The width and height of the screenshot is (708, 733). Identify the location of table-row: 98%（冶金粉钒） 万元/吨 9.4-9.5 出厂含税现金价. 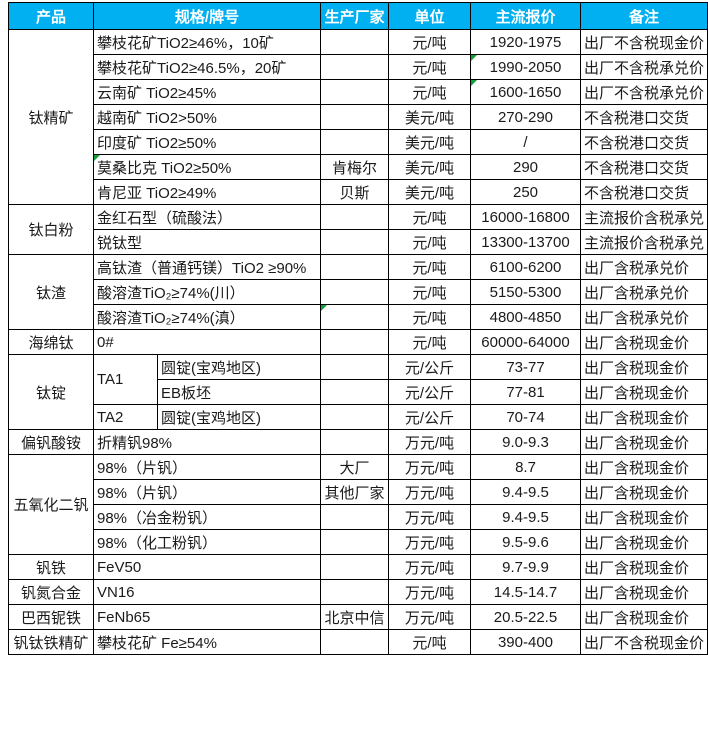
(358, 517).